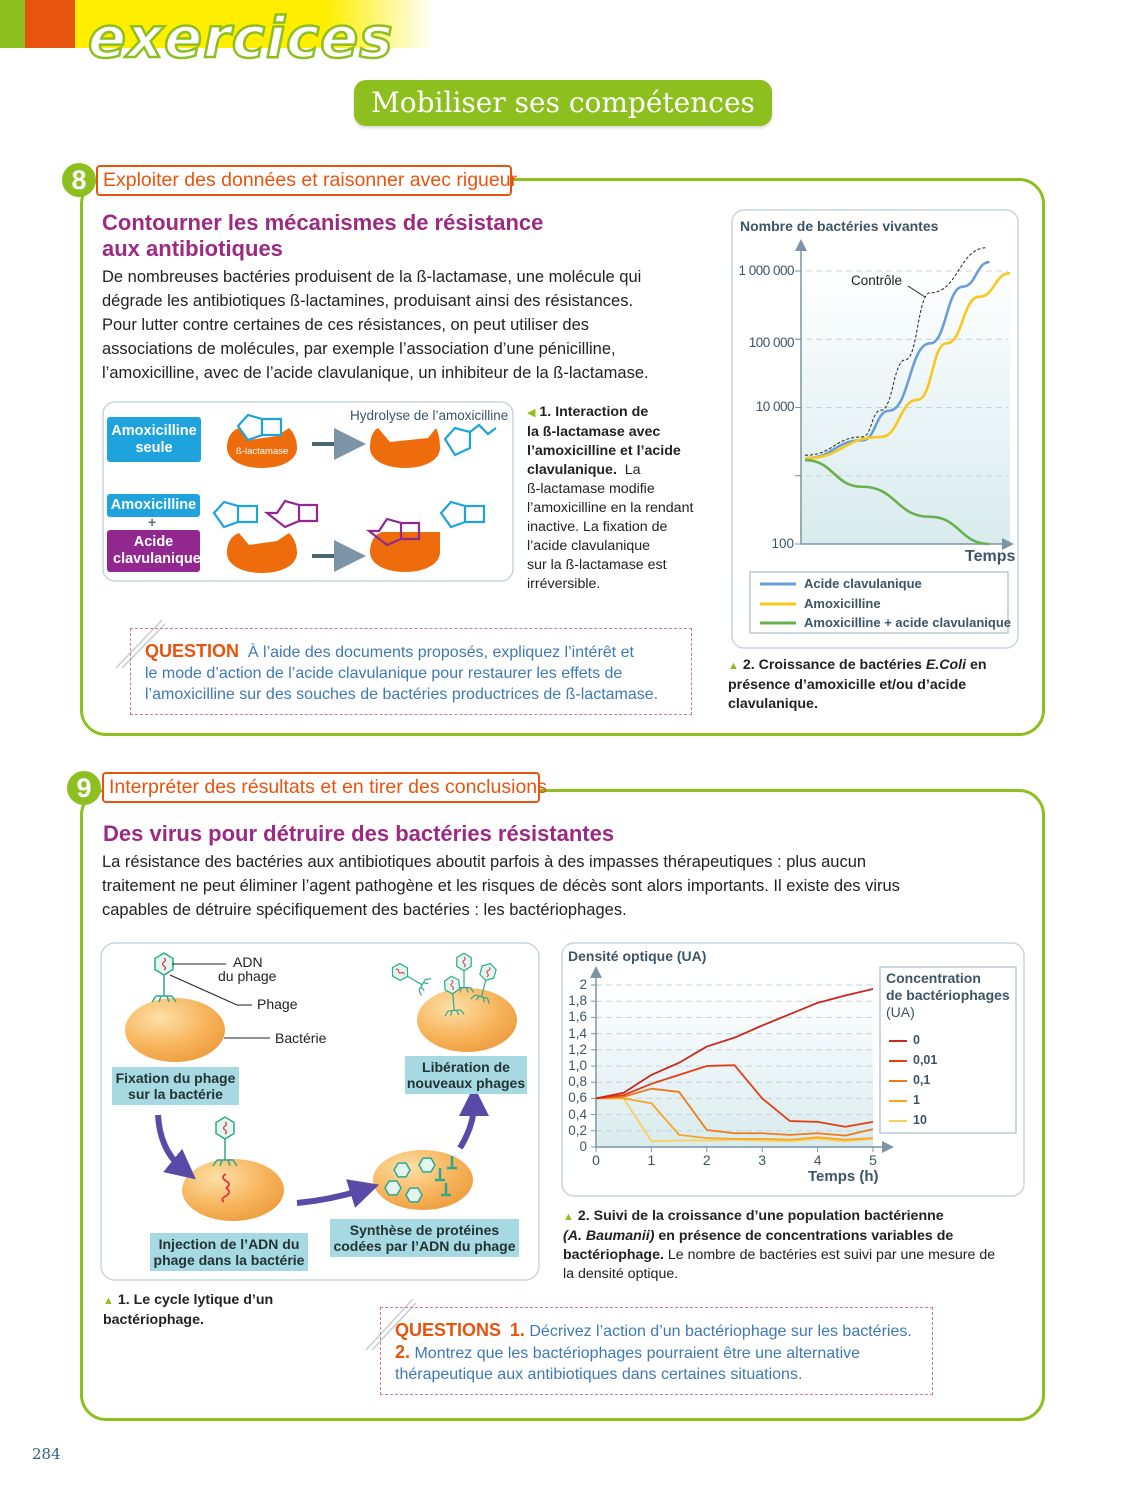 The height and width of the screenshot is (1500, 1125). I want to click on title-line: aux antibiotiques, so click(192, 248).